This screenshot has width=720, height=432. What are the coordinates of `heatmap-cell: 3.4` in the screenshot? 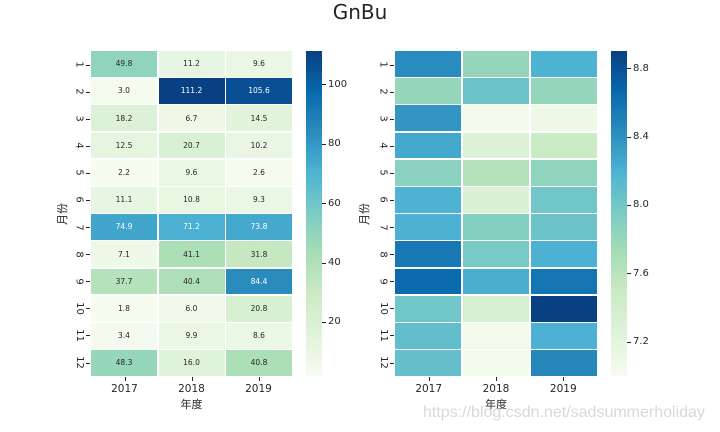 It's located at (124, 336).